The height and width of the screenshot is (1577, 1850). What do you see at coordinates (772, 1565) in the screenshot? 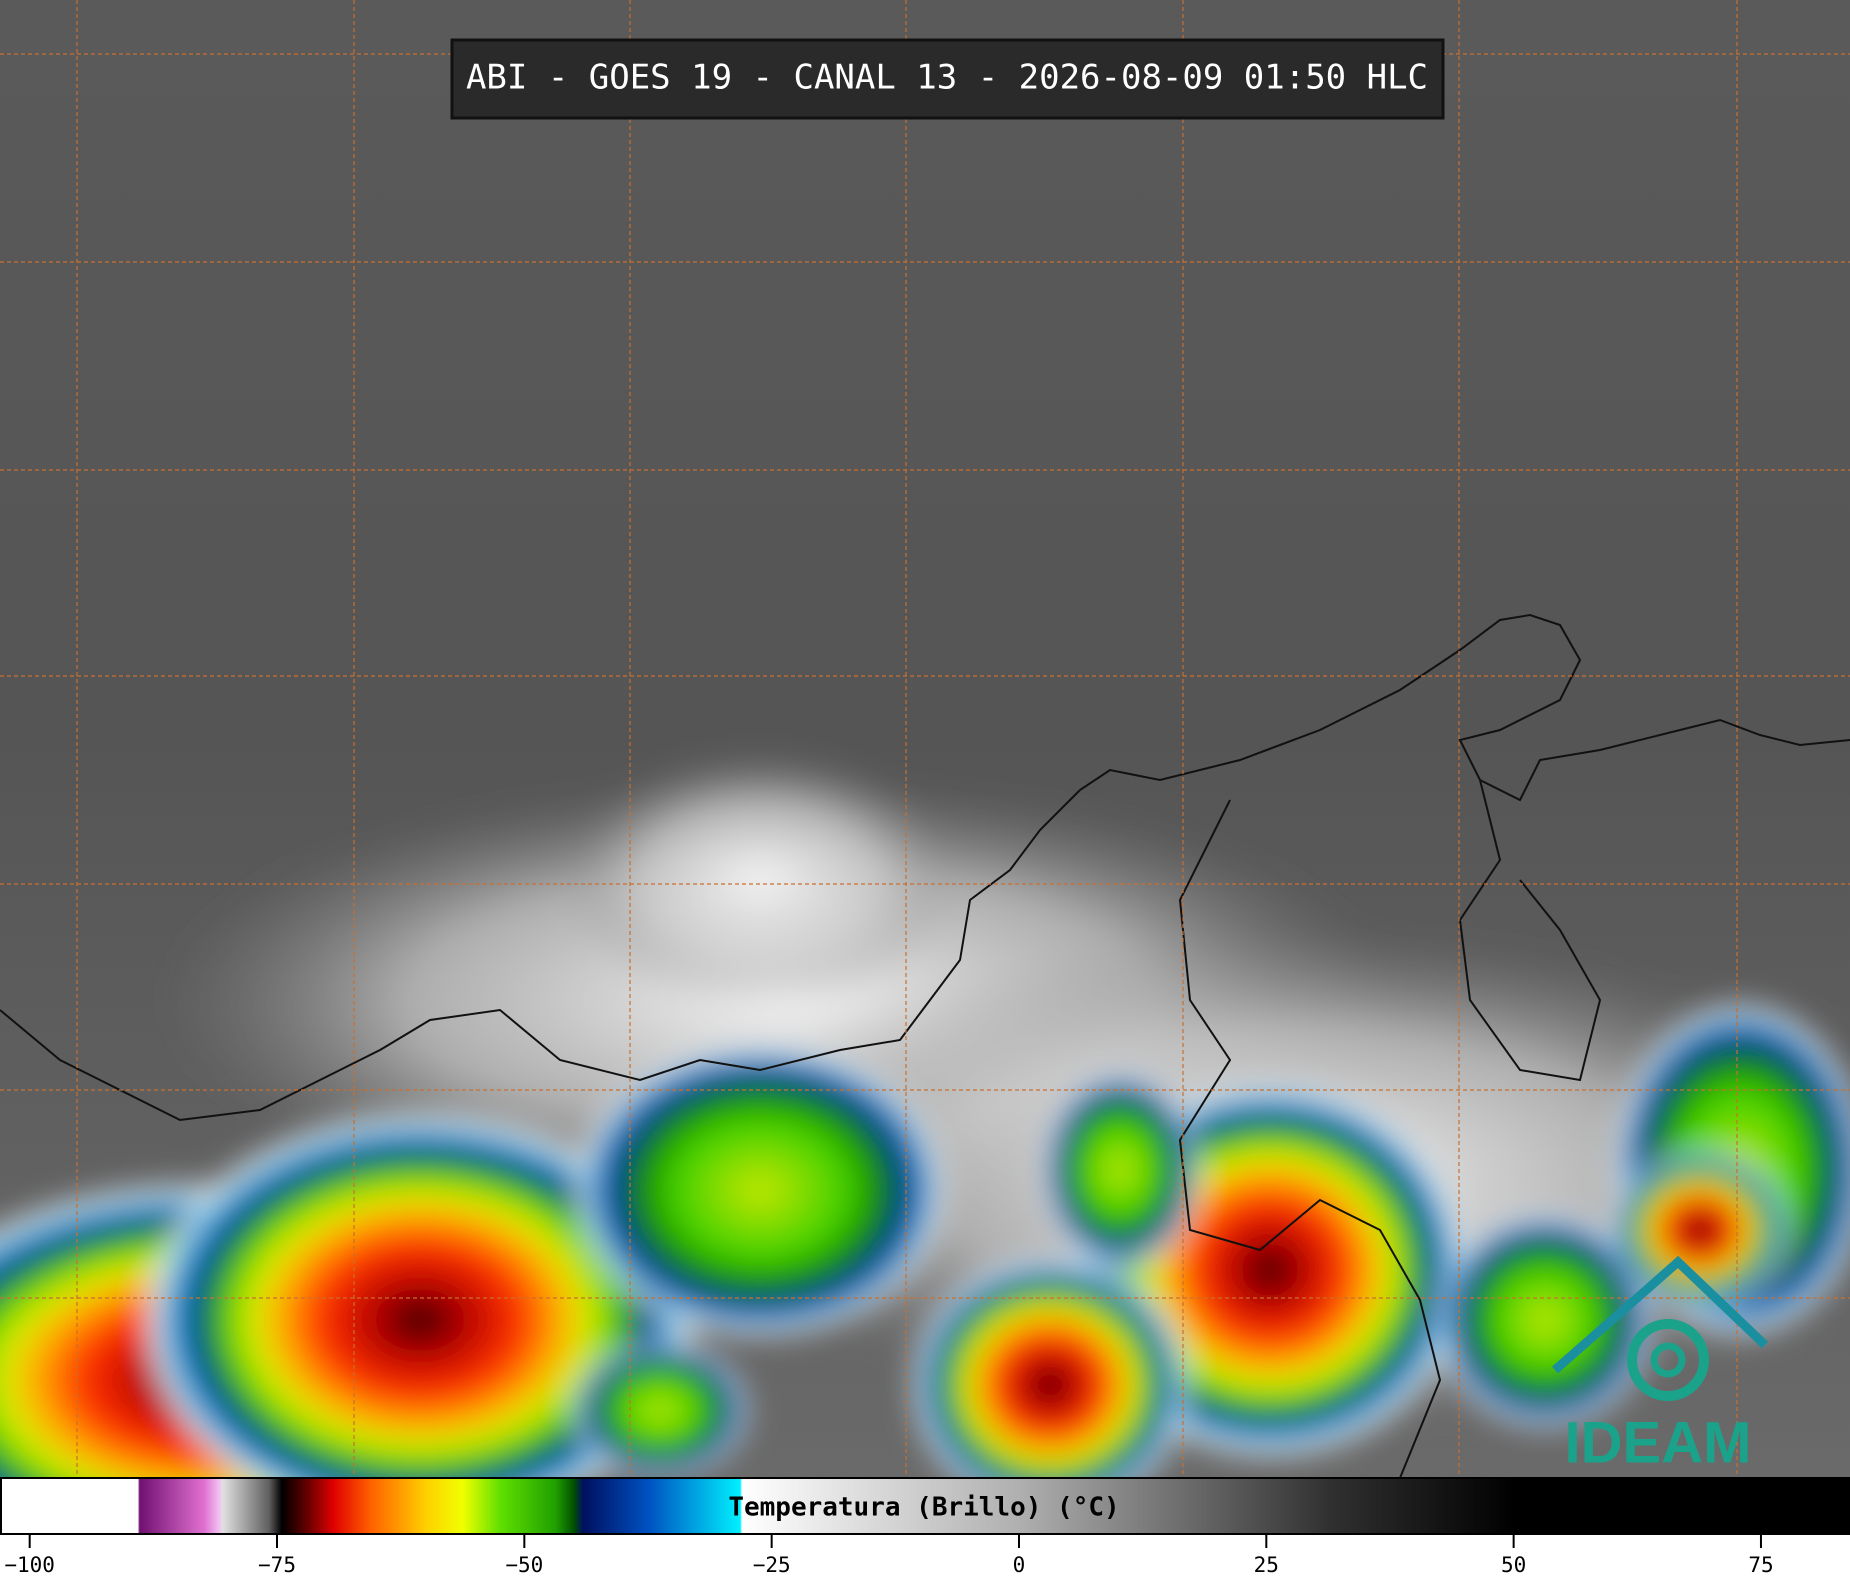
I see `tick-label: −25` at bounding box center [772, 1565].